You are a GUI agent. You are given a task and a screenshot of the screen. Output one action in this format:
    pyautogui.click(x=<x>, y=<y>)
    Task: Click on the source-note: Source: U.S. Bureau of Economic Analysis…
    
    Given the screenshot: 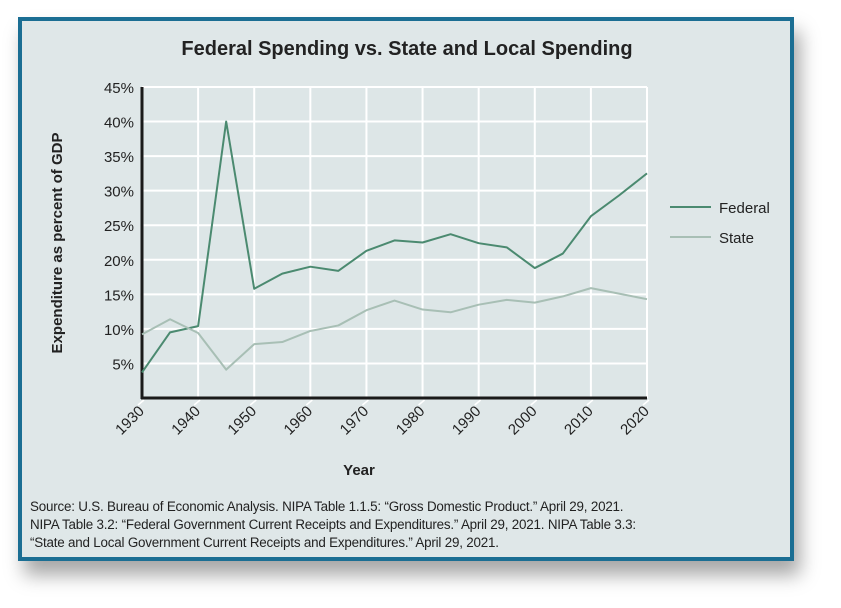 What is the action you would take?
    pyautogui.click(x=400, y=525)
    